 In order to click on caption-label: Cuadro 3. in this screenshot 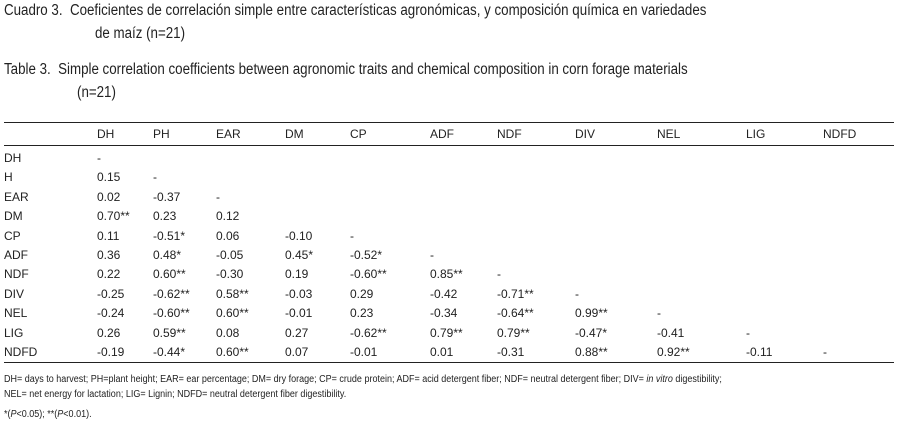, I will do `click(33, 10)`.